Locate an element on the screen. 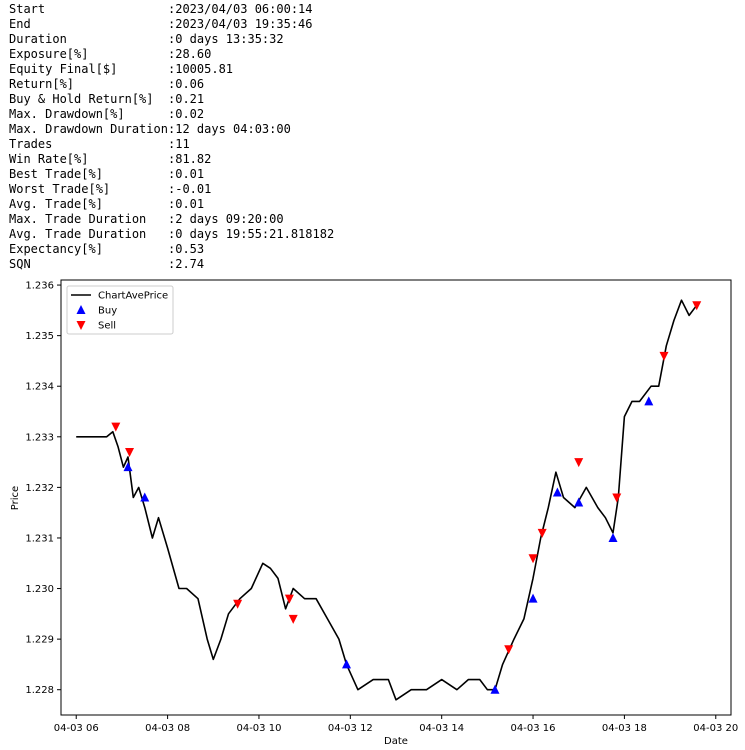 This screenshot has width=745, height=750. stat-value: :12 days 04:03:00 is located at coordinates (229, 129).